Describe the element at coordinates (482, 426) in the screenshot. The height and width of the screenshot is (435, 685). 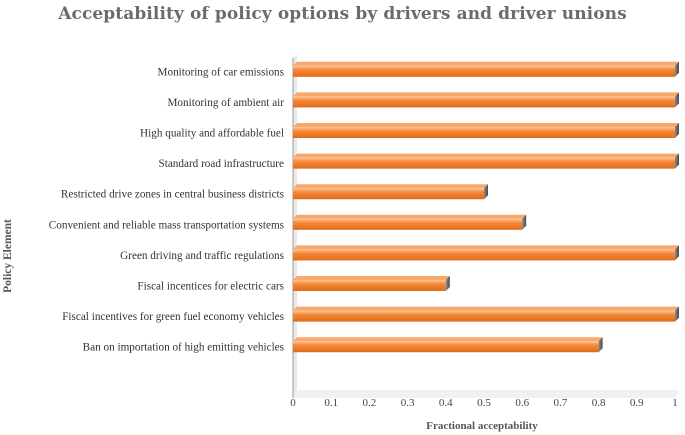
I see `x-axis-label: Fractional acceptability` at that location.